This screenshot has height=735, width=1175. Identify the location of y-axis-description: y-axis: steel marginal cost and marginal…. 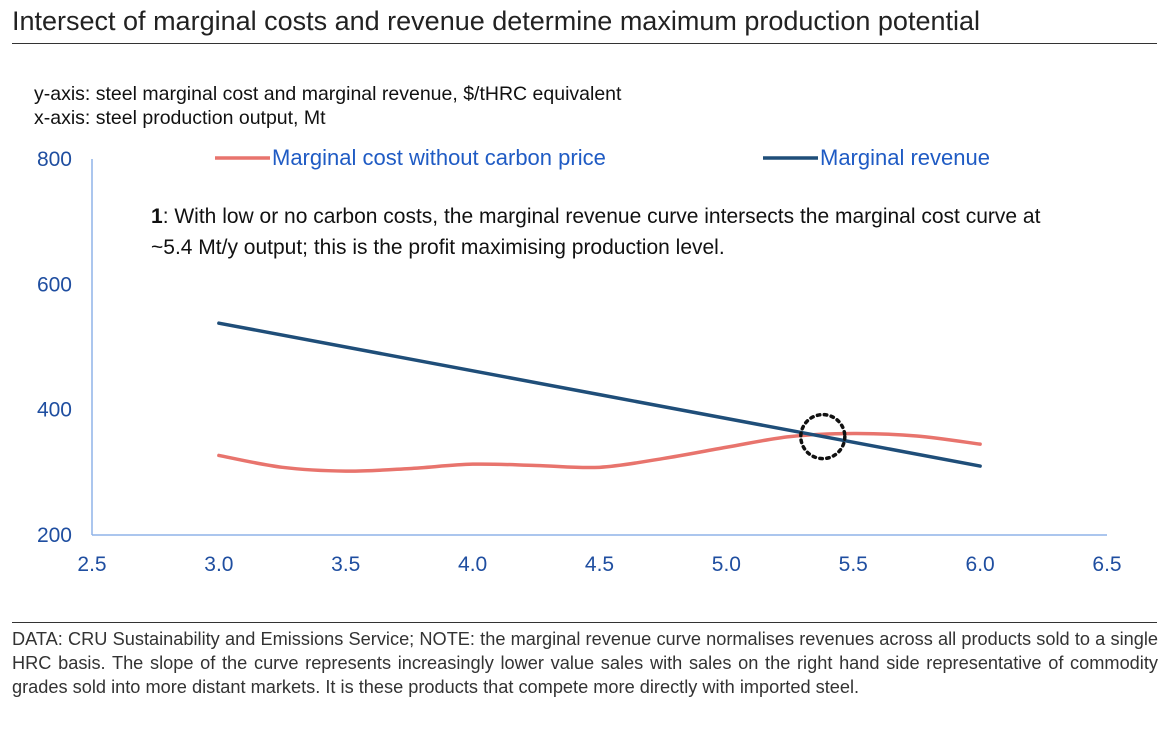
(328, 94).